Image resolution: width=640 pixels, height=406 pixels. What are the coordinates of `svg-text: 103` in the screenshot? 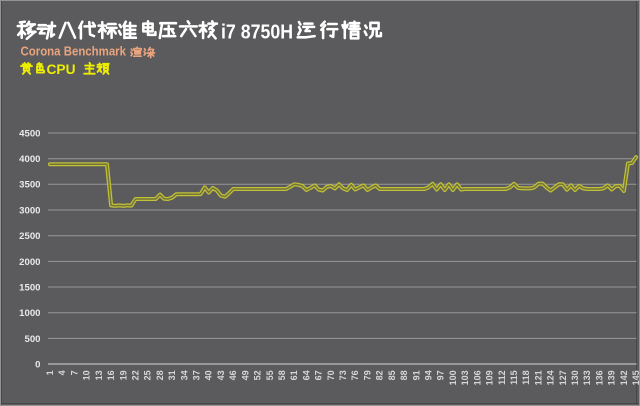 It's located at (465, 377).